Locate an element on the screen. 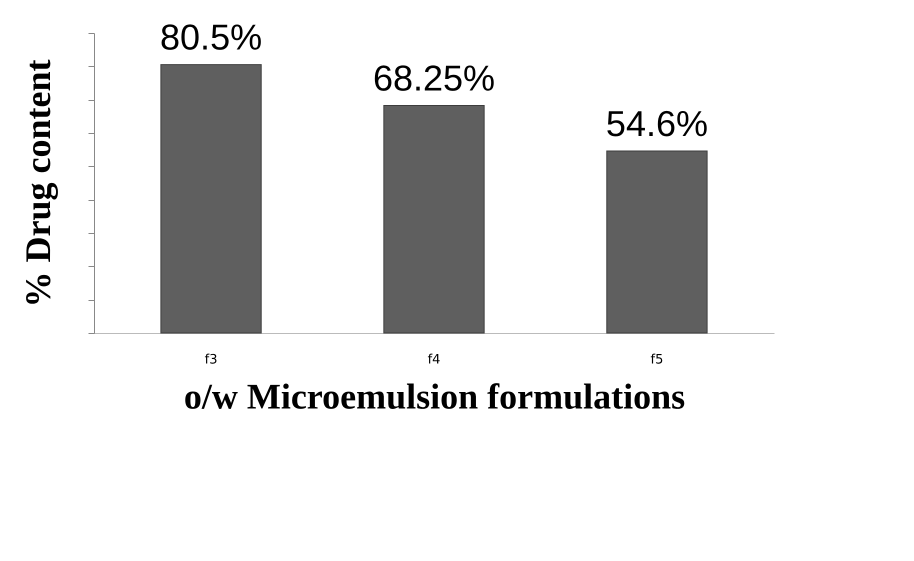 This screenshot has height=561, width=914. y-axis-title: % Drug content is located at coordinates (38, 184).